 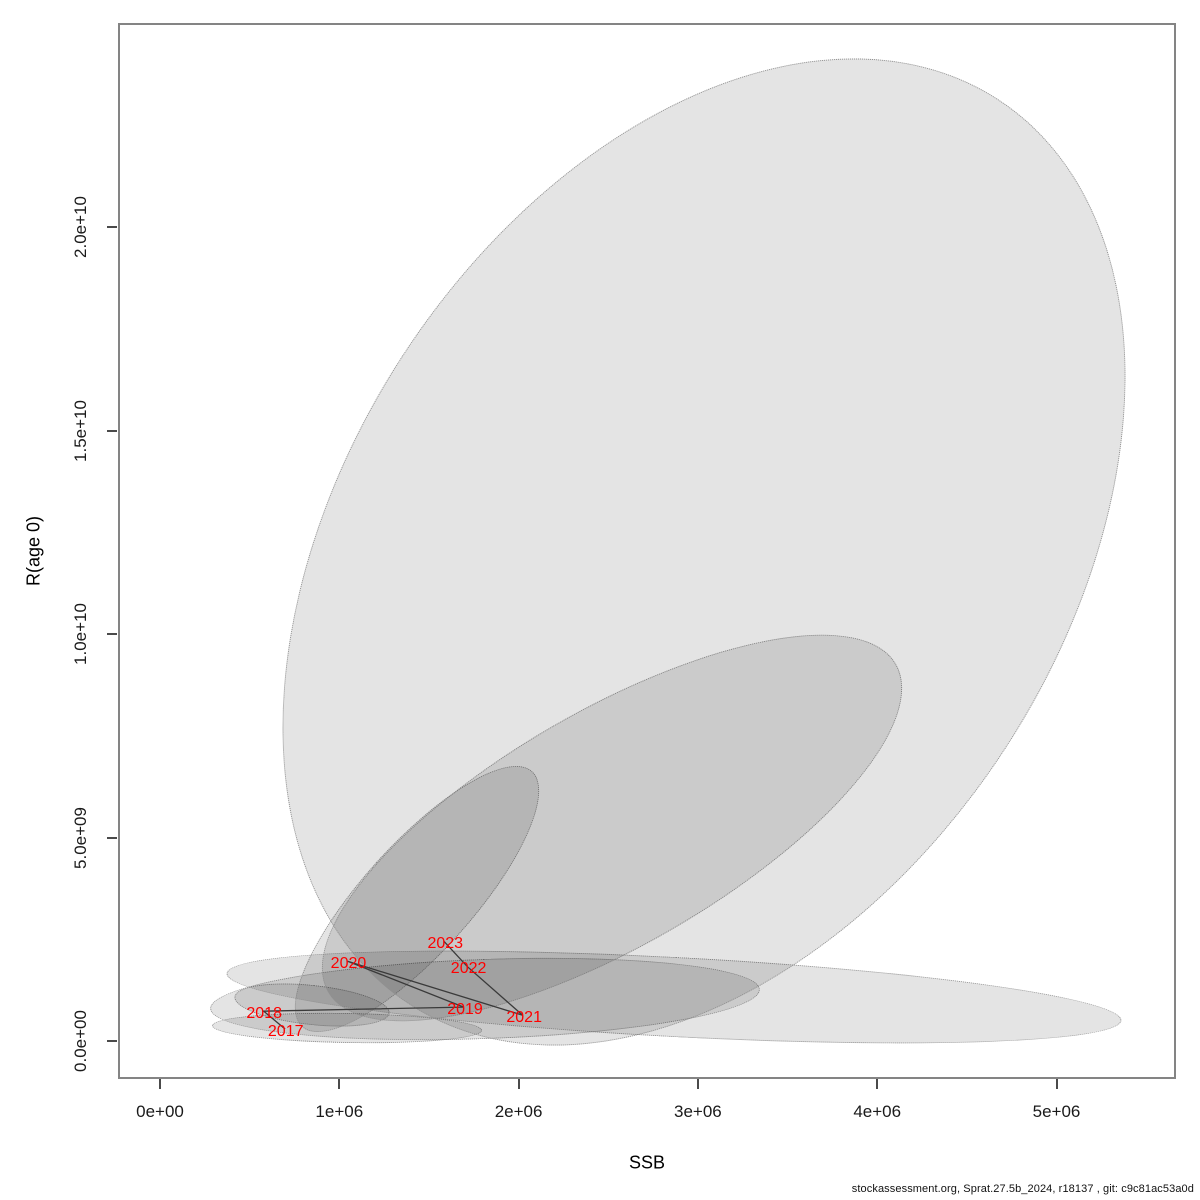 What do you see at coordinates (80, 430) in the screenshot?
I see `y-tick-label-1.5e+10: 1.5e+10` at bounding box center [80, 430].